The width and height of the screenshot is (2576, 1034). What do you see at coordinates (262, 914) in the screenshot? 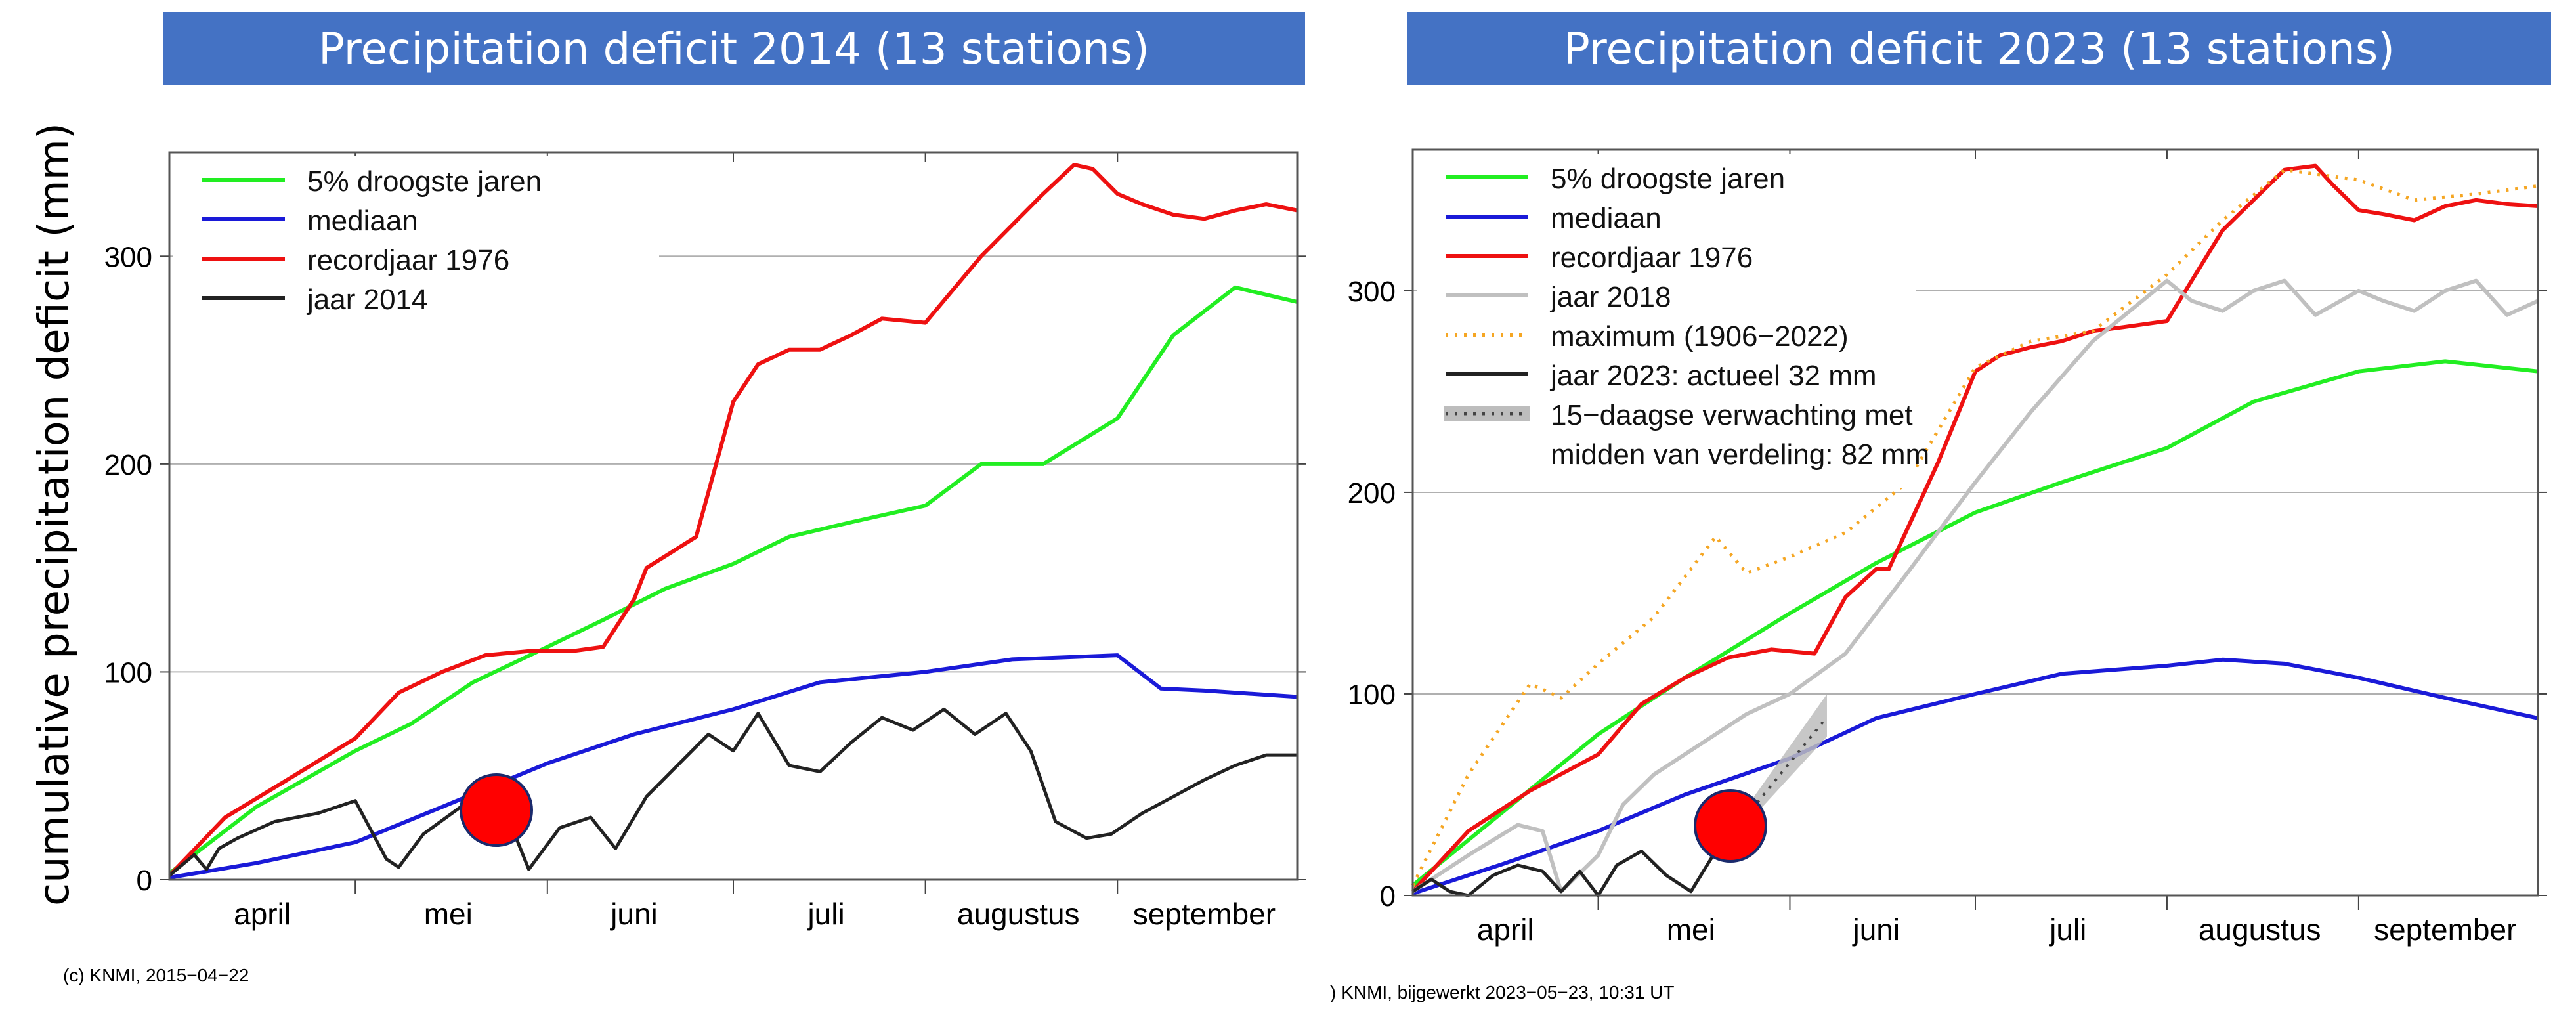
I see `chart1-month-label-april: april` at bounding box center [262, 914].